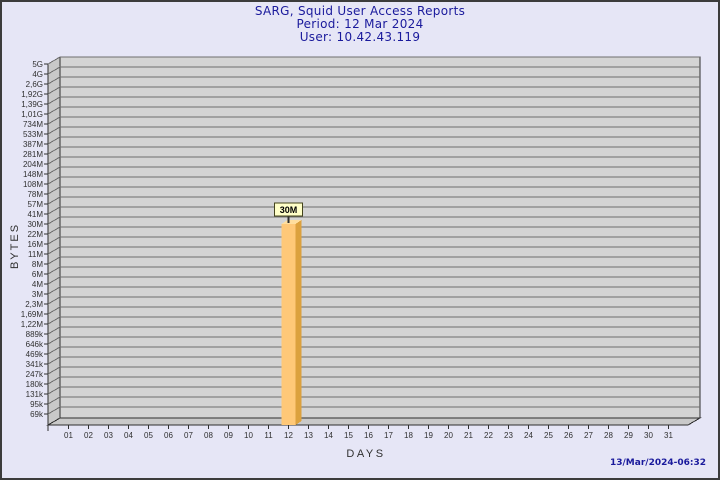 The width and height of the screenshot is (720, 480). What do you see at coordinates (35, 374) in the screenshot?
I see `y-tick-label: 247k` at bounding box center [35, 374].